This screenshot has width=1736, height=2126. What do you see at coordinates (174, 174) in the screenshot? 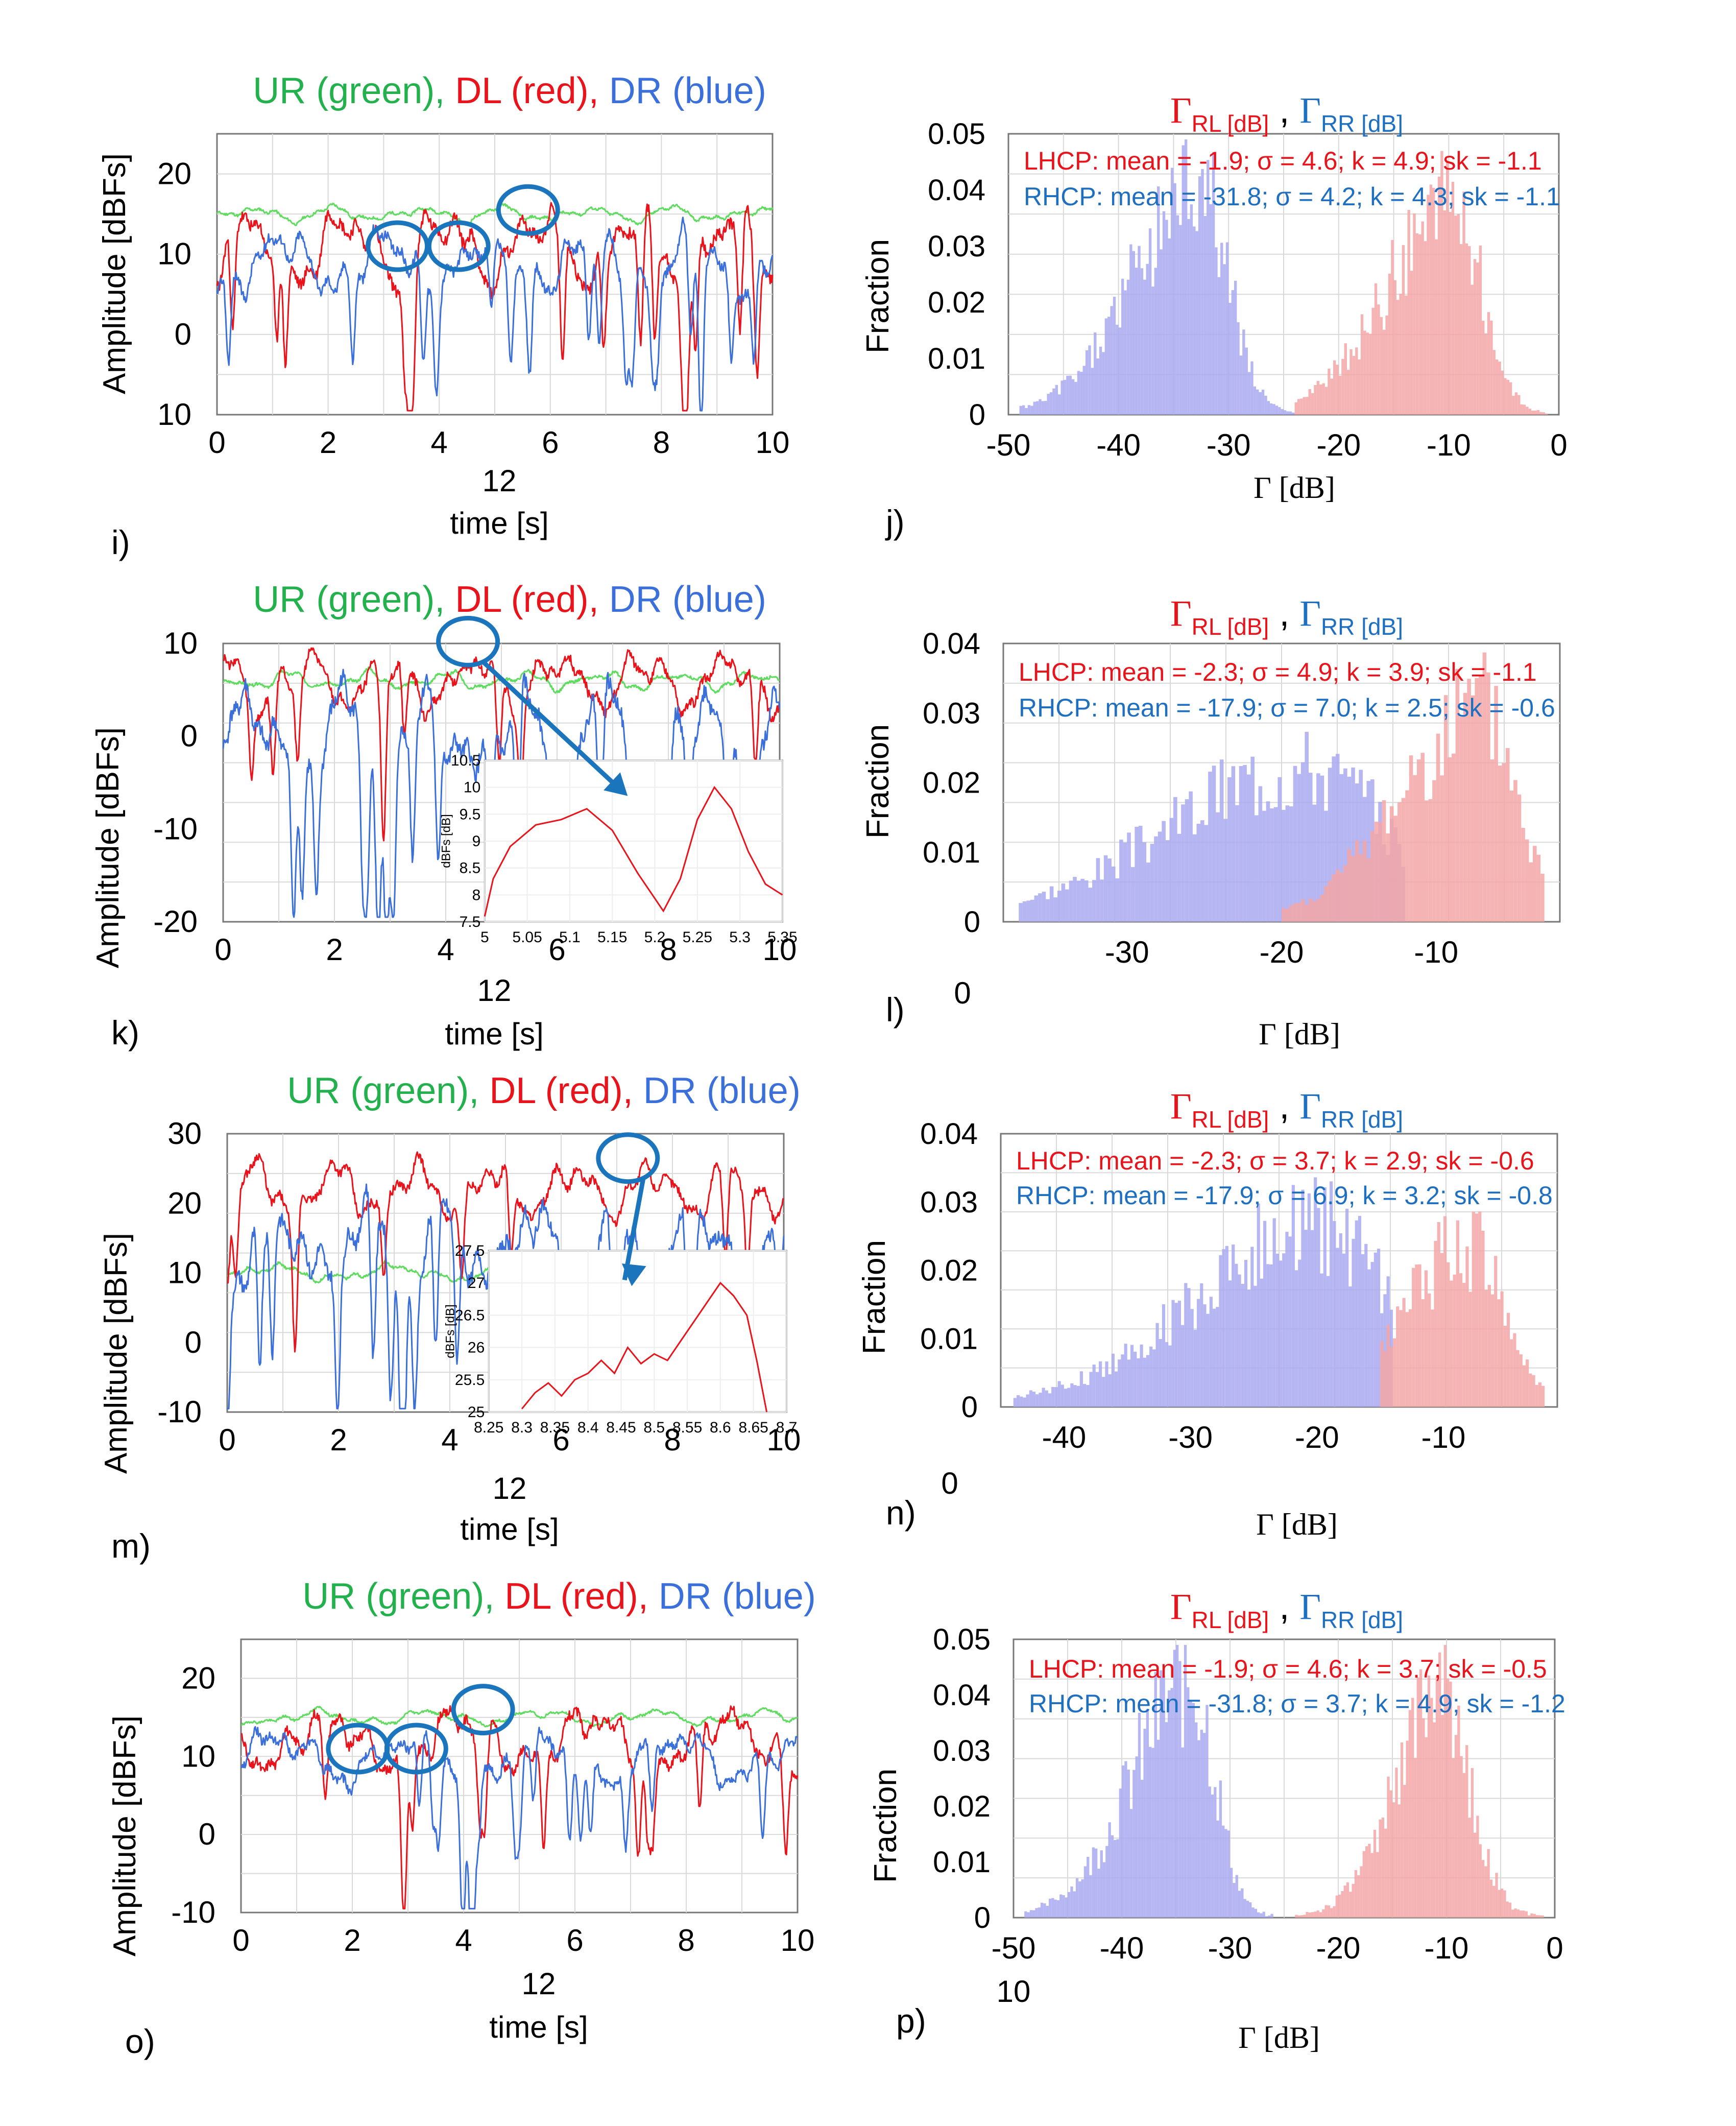
I see `i-ytick-label: 20` at bounding box center [174, 174].